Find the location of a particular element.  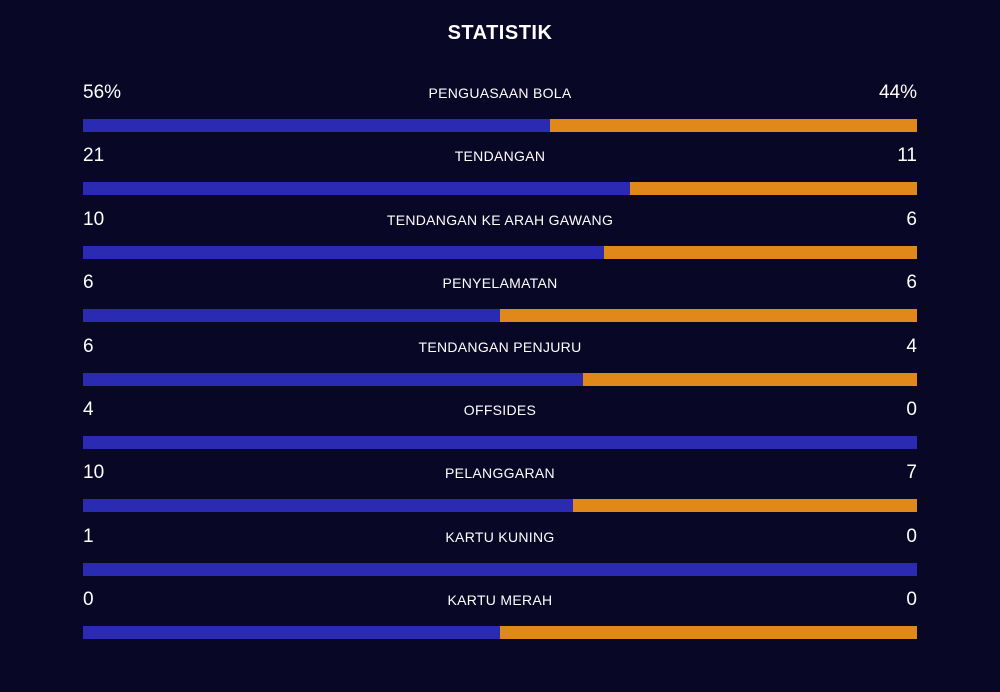

stat-label: TENDANGAN PENJURU is located at coordinates (500, 346).